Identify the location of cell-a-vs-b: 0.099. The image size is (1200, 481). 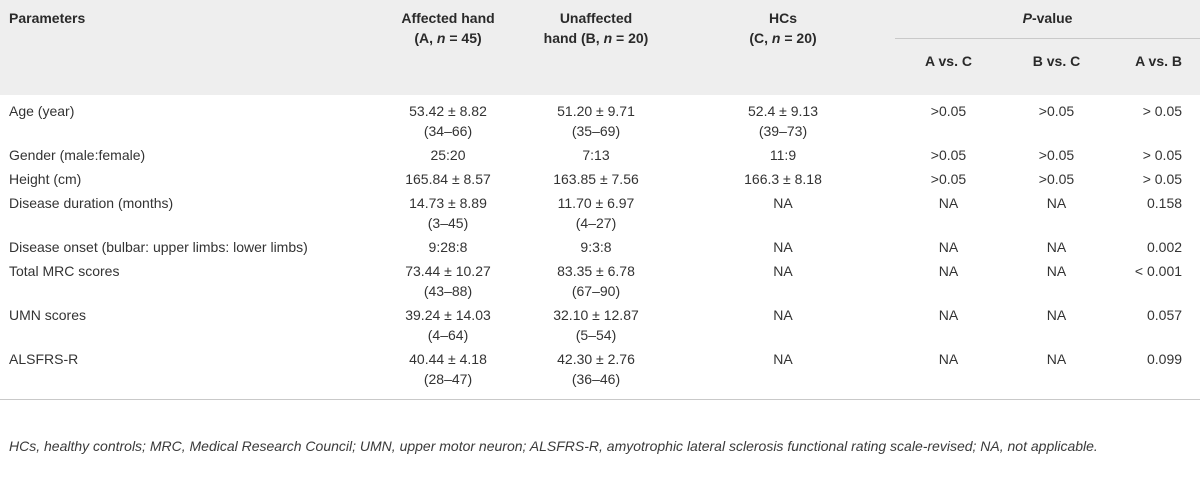
(1155, 374).